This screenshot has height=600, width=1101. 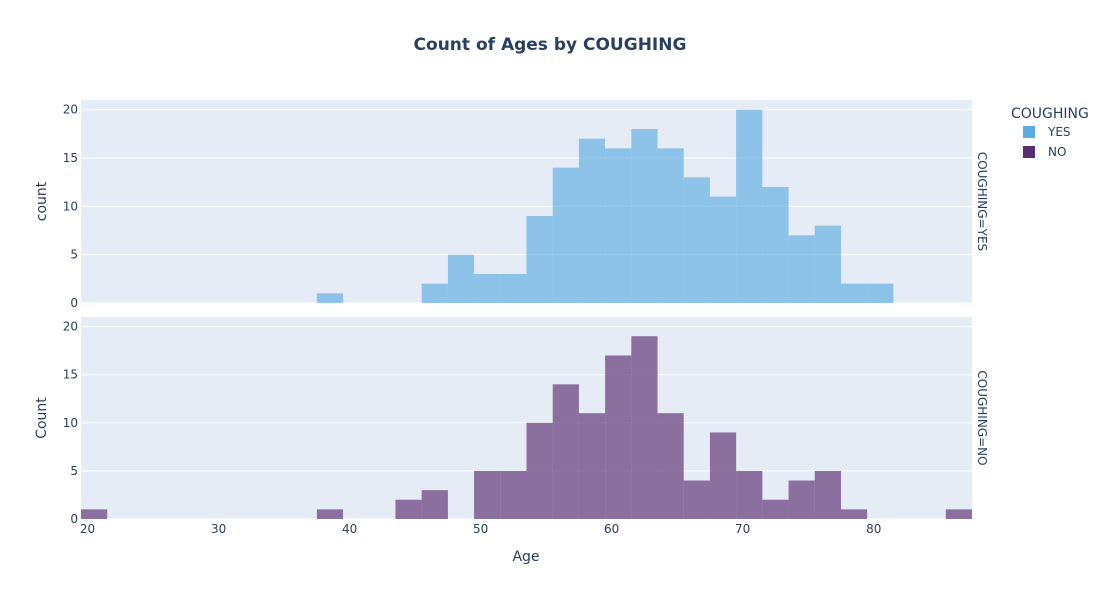 I want to click on x-axis-title: Age, so click(x=525, y=557).